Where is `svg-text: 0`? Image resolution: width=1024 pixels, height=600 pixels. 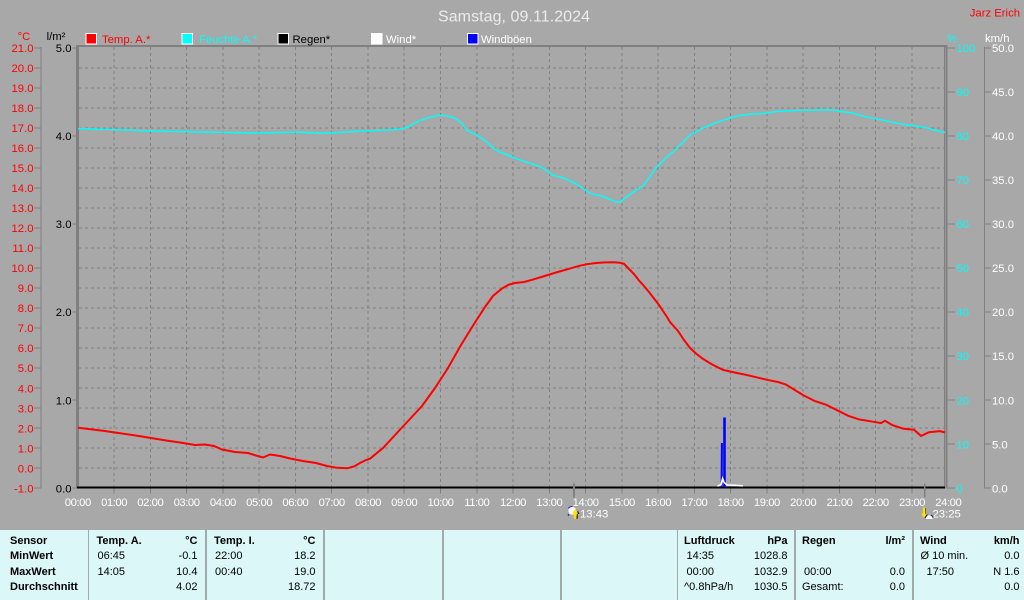 svg-text: 0 is located at coordinates (960, 489).